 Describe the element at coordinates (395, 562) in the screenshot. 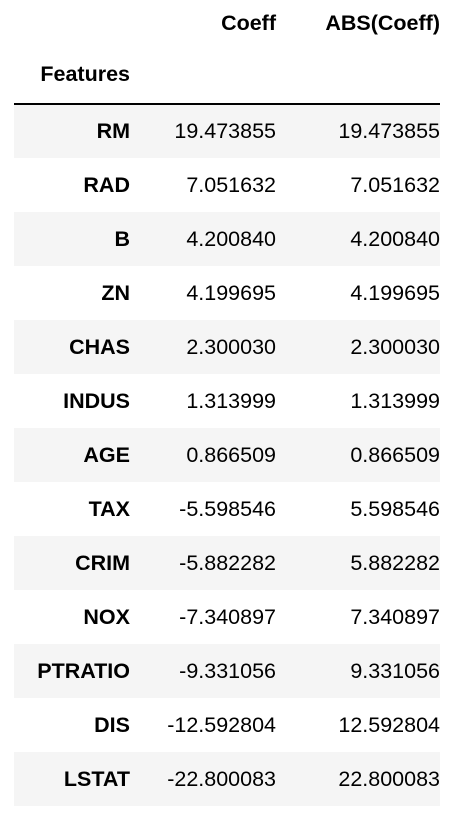

I see `cell-abs-coeff: 5.882282` at that location.